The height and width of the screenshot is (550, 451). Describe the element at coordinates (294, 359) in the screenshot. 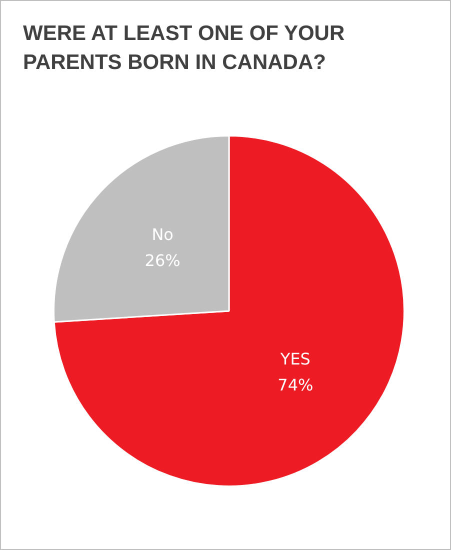

I see `slice-label: YES` at that location.